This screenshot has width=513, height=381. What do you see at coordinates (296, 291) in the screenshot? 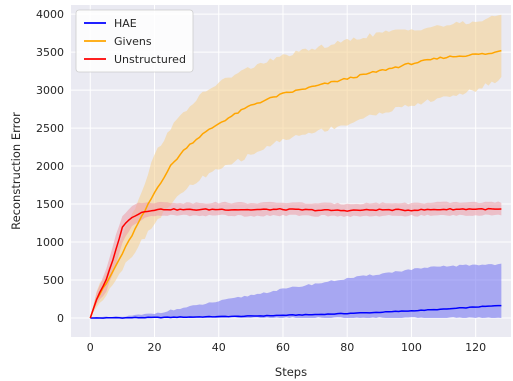
I see `band-hae` at bounding box center [296, 291].